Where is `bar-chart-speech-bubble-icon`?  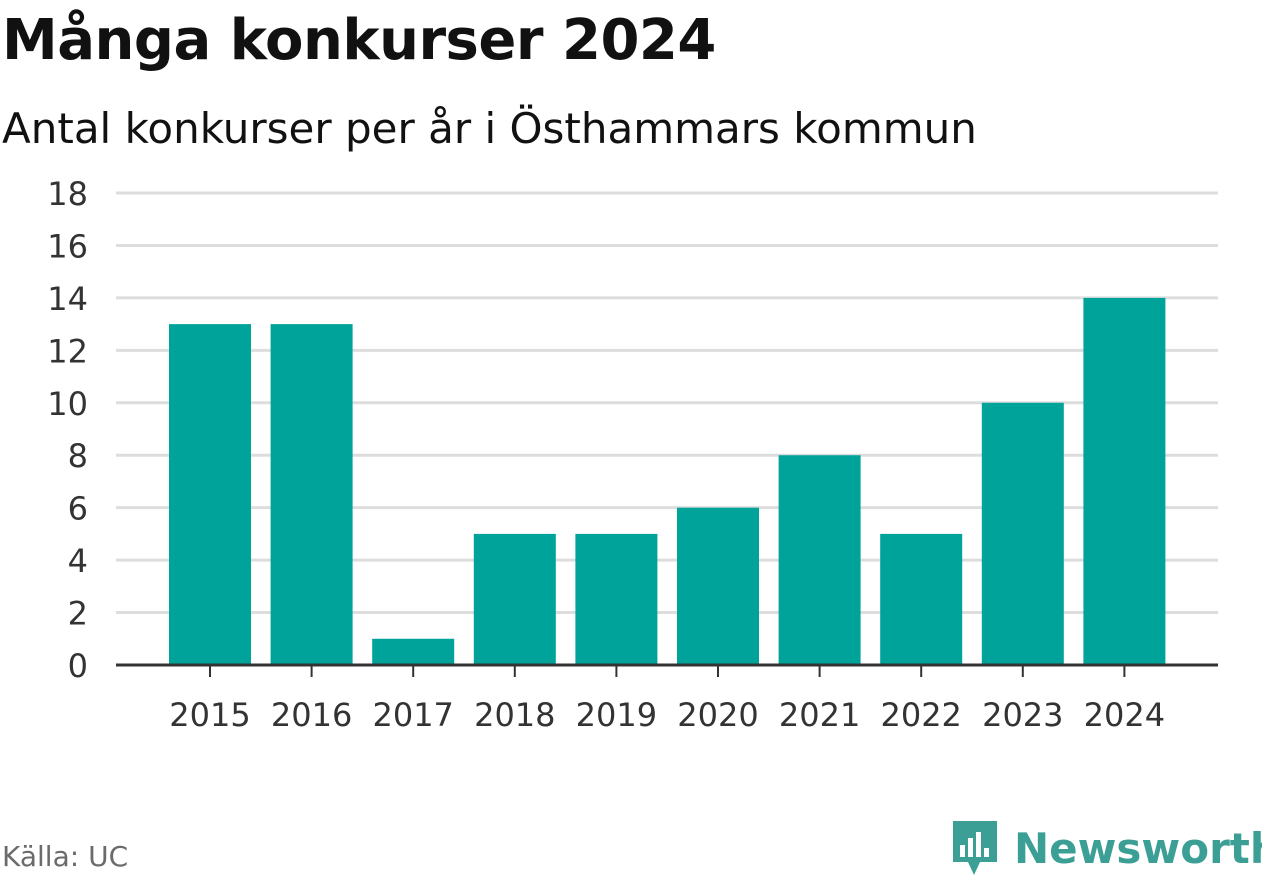 bar-chart-speech-bubble-icon is located at coordinates (975, 848).